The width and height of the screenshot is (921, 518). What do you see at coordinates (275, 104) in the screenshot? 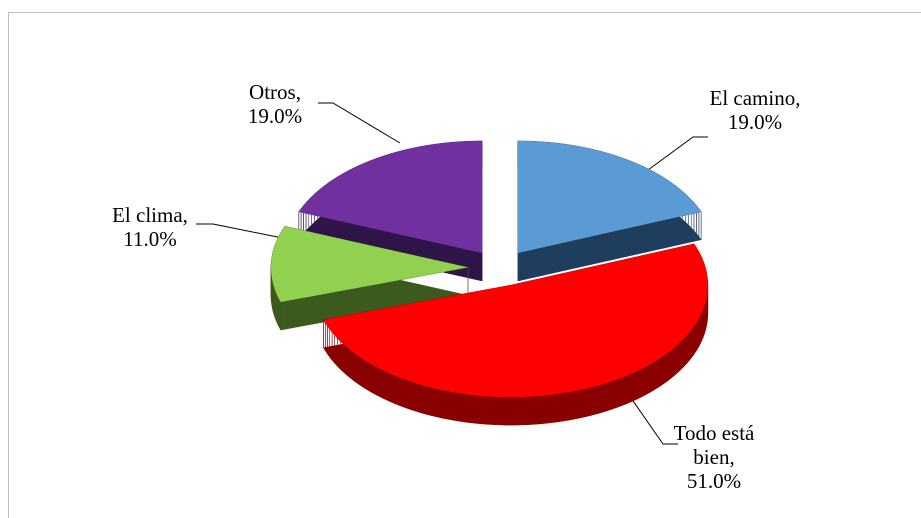
I see `data-label: Otros, 19.0%` at bounding box center [275, 104].